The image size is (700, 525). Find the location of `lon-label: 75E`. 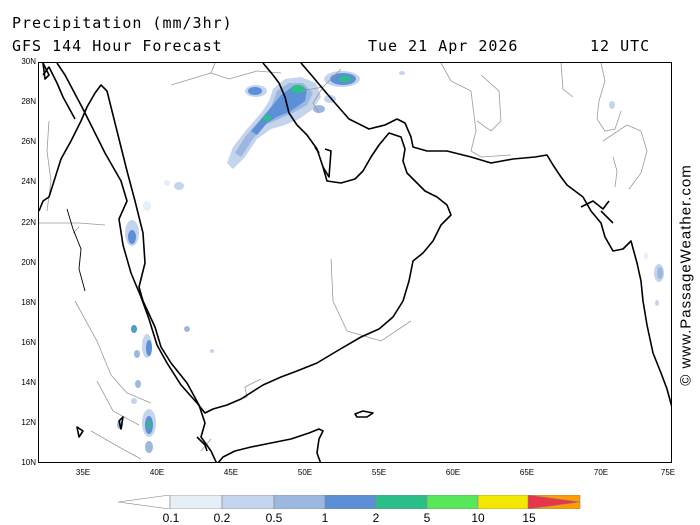

lon-label: 75E is located at coordinates (668, 472).